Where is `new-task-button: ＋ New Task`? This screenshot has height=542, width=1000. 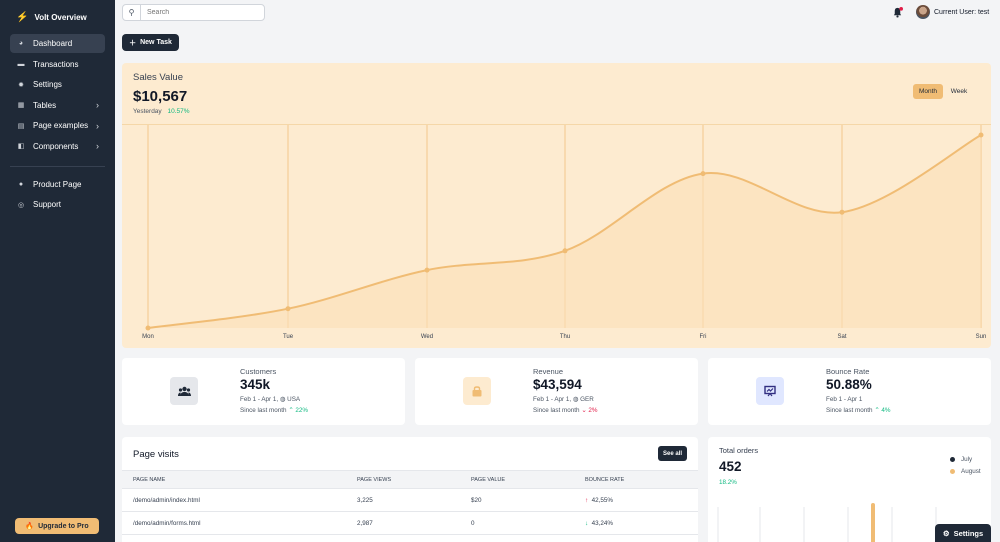
new-task-button: ＋ New Task is located at coordinates (150, 42).